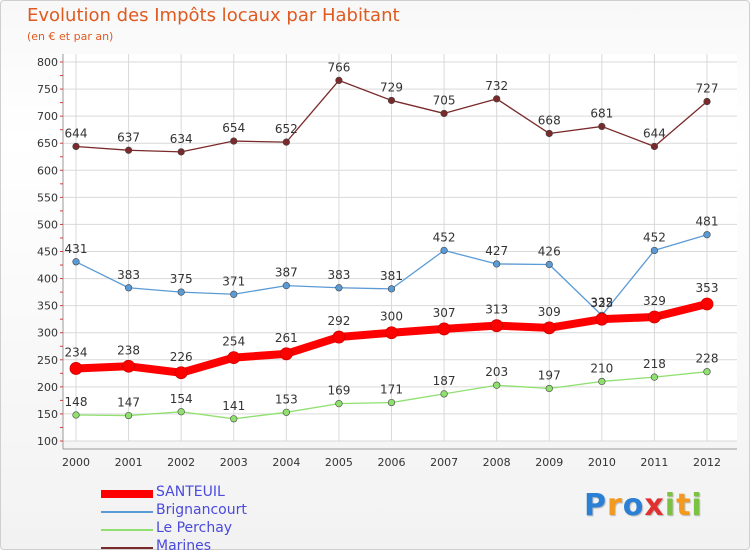 The width and height of the screenshot is (750, 555). Describe the element at coordinates (181, 139) in the screenshot. I see `data-label: 634` at that location.